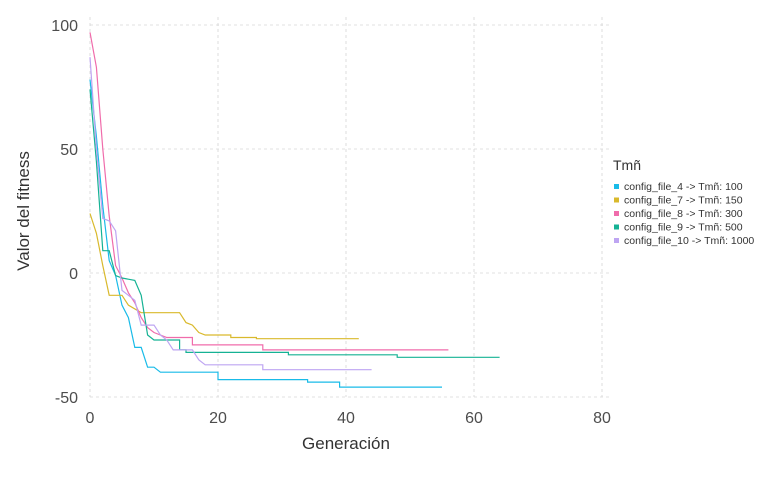 This screenshot has height=480, width=768. I want to click on legend-label: config_file_4 -> Tmñ: 100, so click(683, 187).